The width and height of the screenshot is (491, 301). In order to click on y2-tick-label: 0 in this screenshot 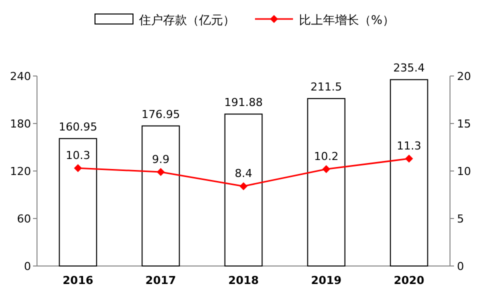, I will do `click(460, 266)`.